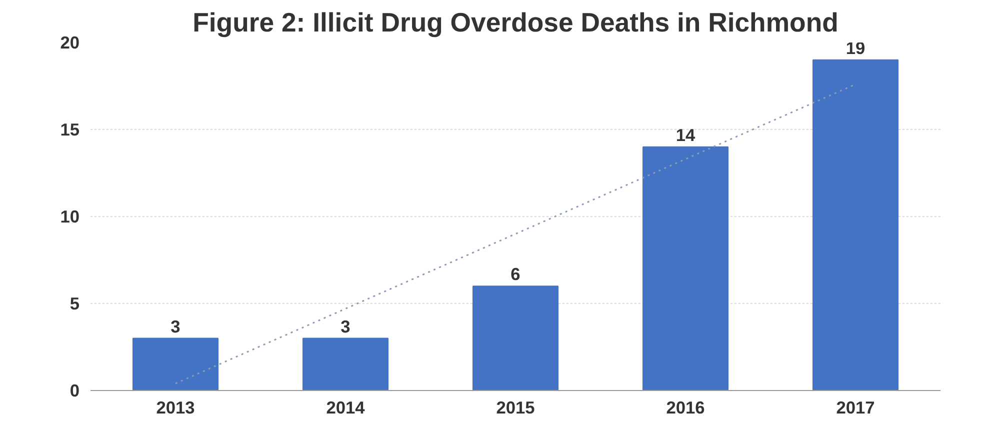 This screenshot has width=990, height=427. What do you see at coordinates (75, 390) in the screenshot?
I see `y-tick-label: 0` at bounding box center [75, 390].